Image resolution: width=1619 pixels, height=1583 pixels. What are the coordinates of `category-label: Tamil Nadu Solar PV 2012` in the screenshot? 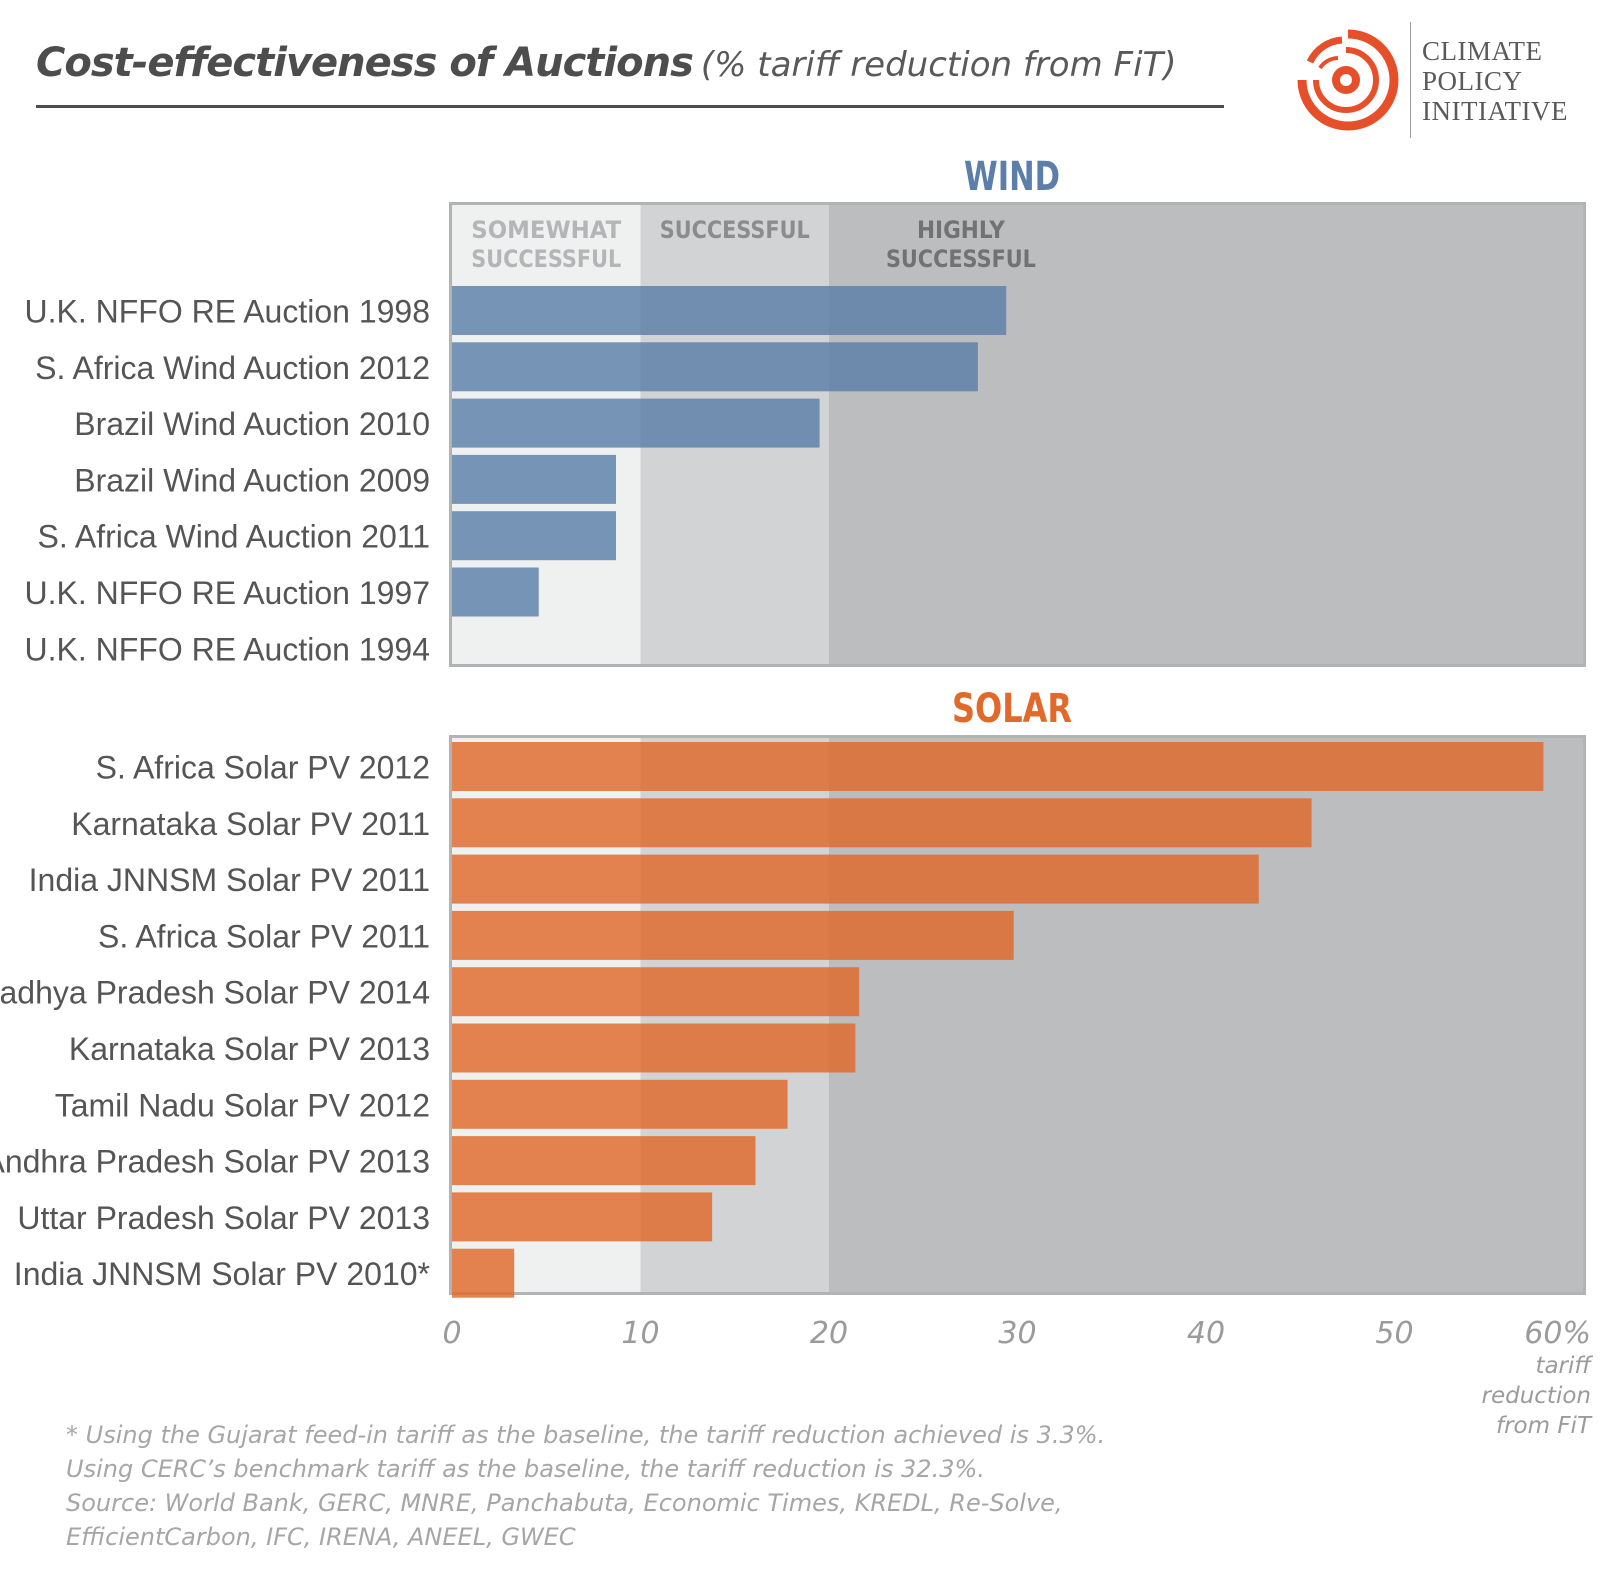 It's located at (242, 1105).